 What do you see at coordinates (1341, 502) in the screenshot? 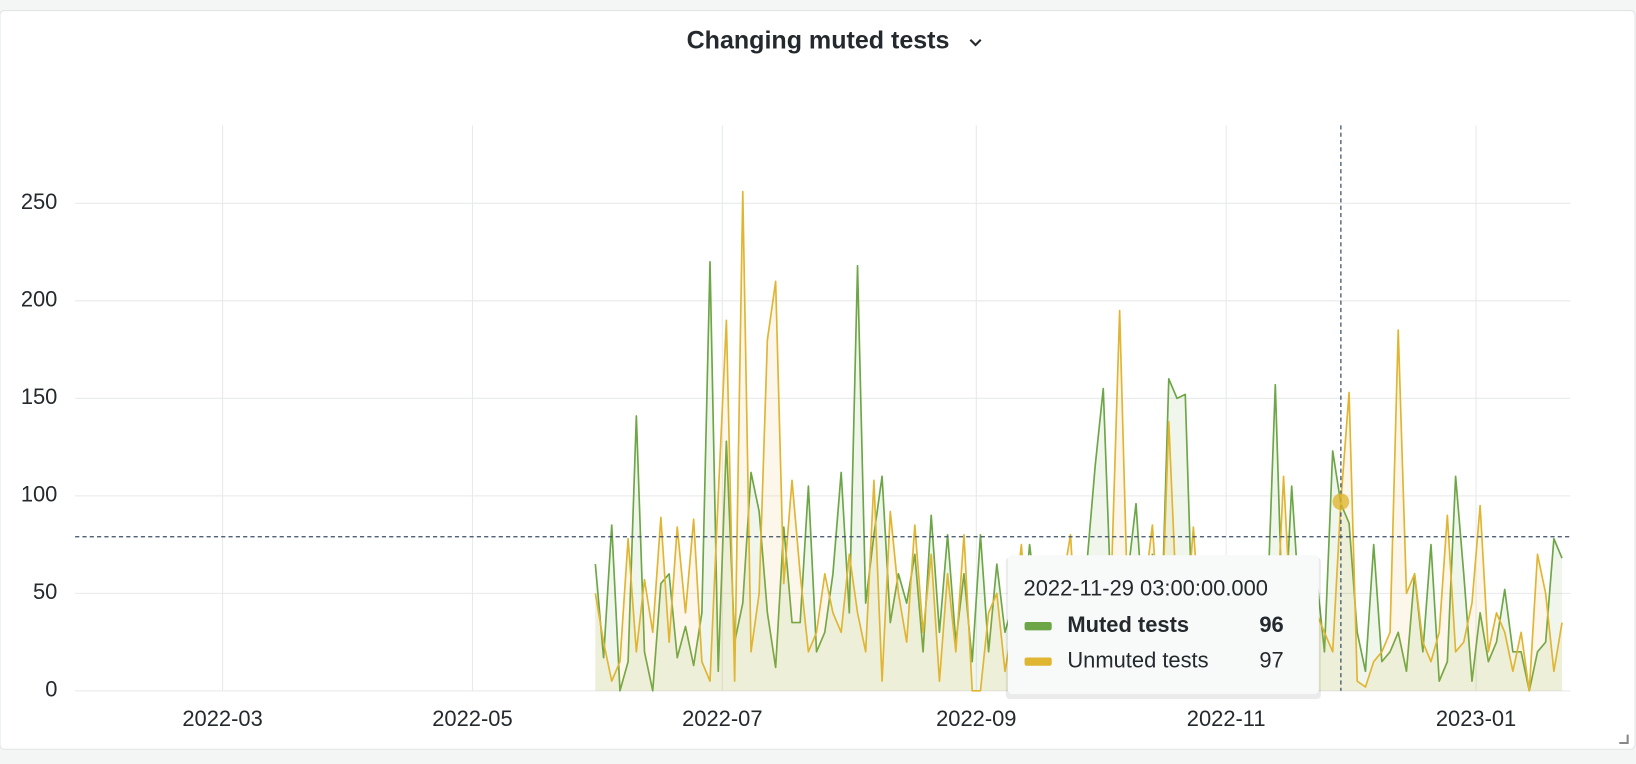
I see `hover-point` at bounding box center [1341, 502].